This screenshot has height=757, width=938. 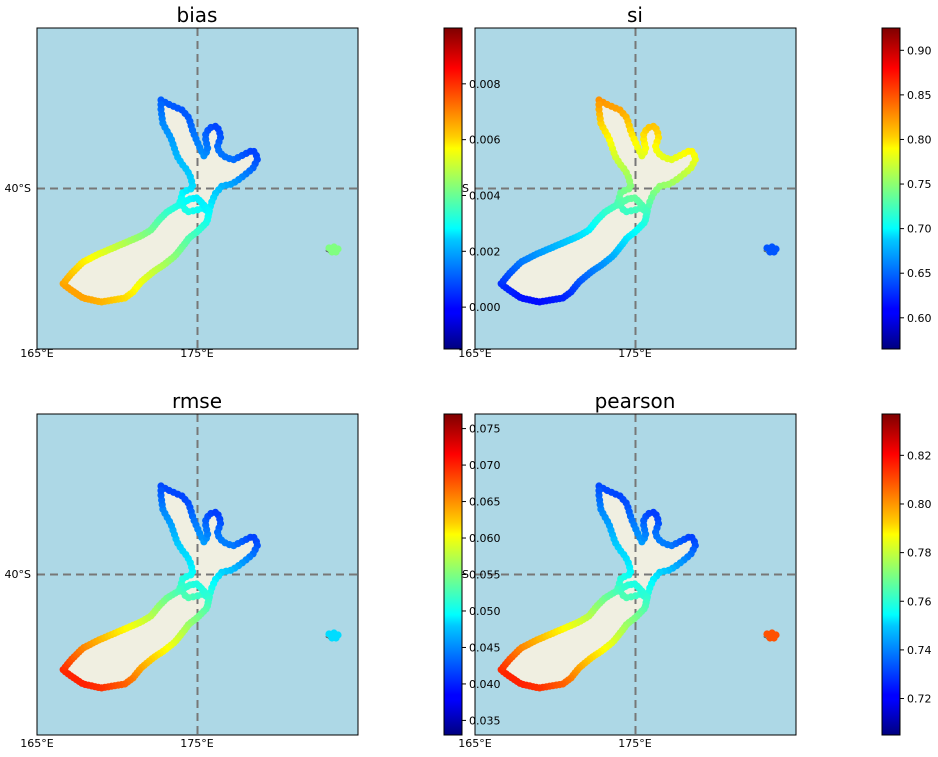 What do you see at coordinates (485, 502) in the screenshot?
I see `colorbar-tick-label: 0.065` at bounding box center [485, 502].